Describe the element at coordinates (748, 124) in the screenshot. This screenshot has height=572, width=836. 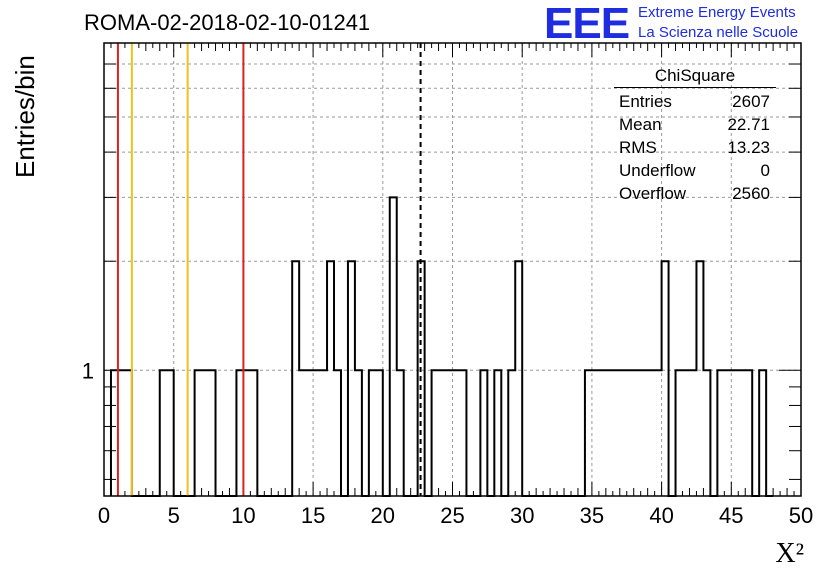
I see `stats-value: 22.71` at that location.